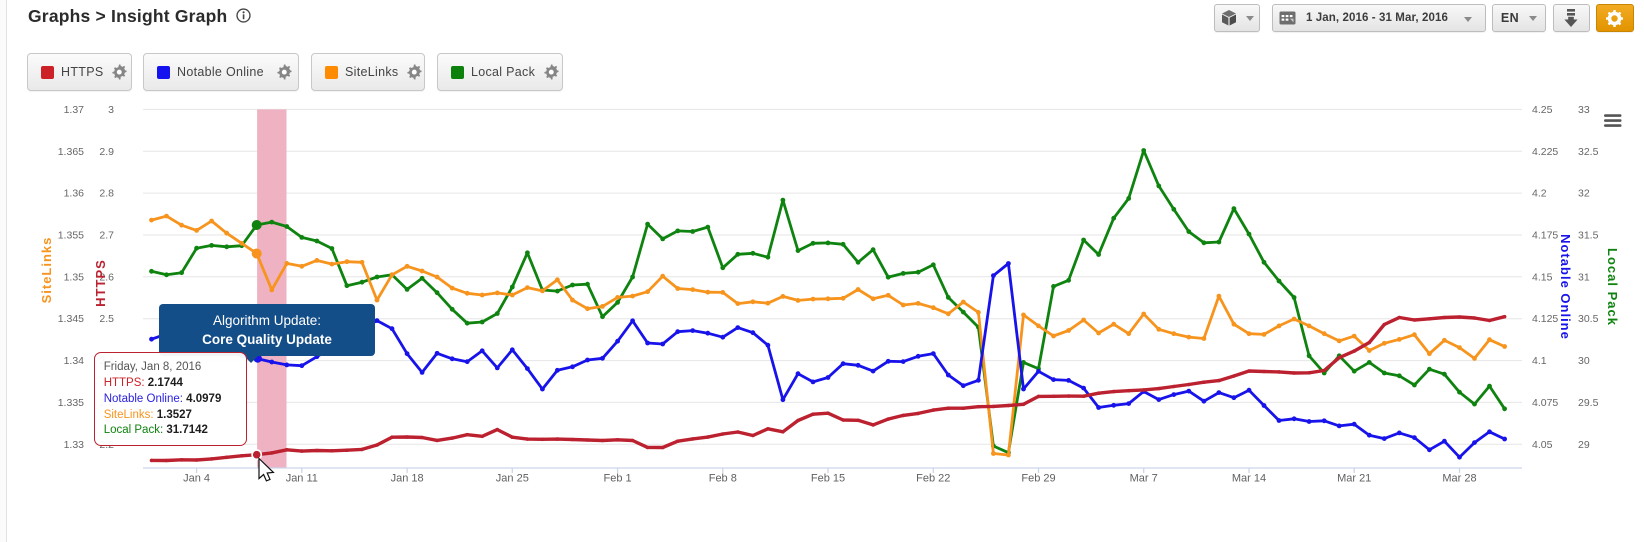 The height and width of the screenshot is (542, 1644). Describe the element at coordinates (1144, 479) in the screenshot. I see `svg-text: Mar 7` at that location.